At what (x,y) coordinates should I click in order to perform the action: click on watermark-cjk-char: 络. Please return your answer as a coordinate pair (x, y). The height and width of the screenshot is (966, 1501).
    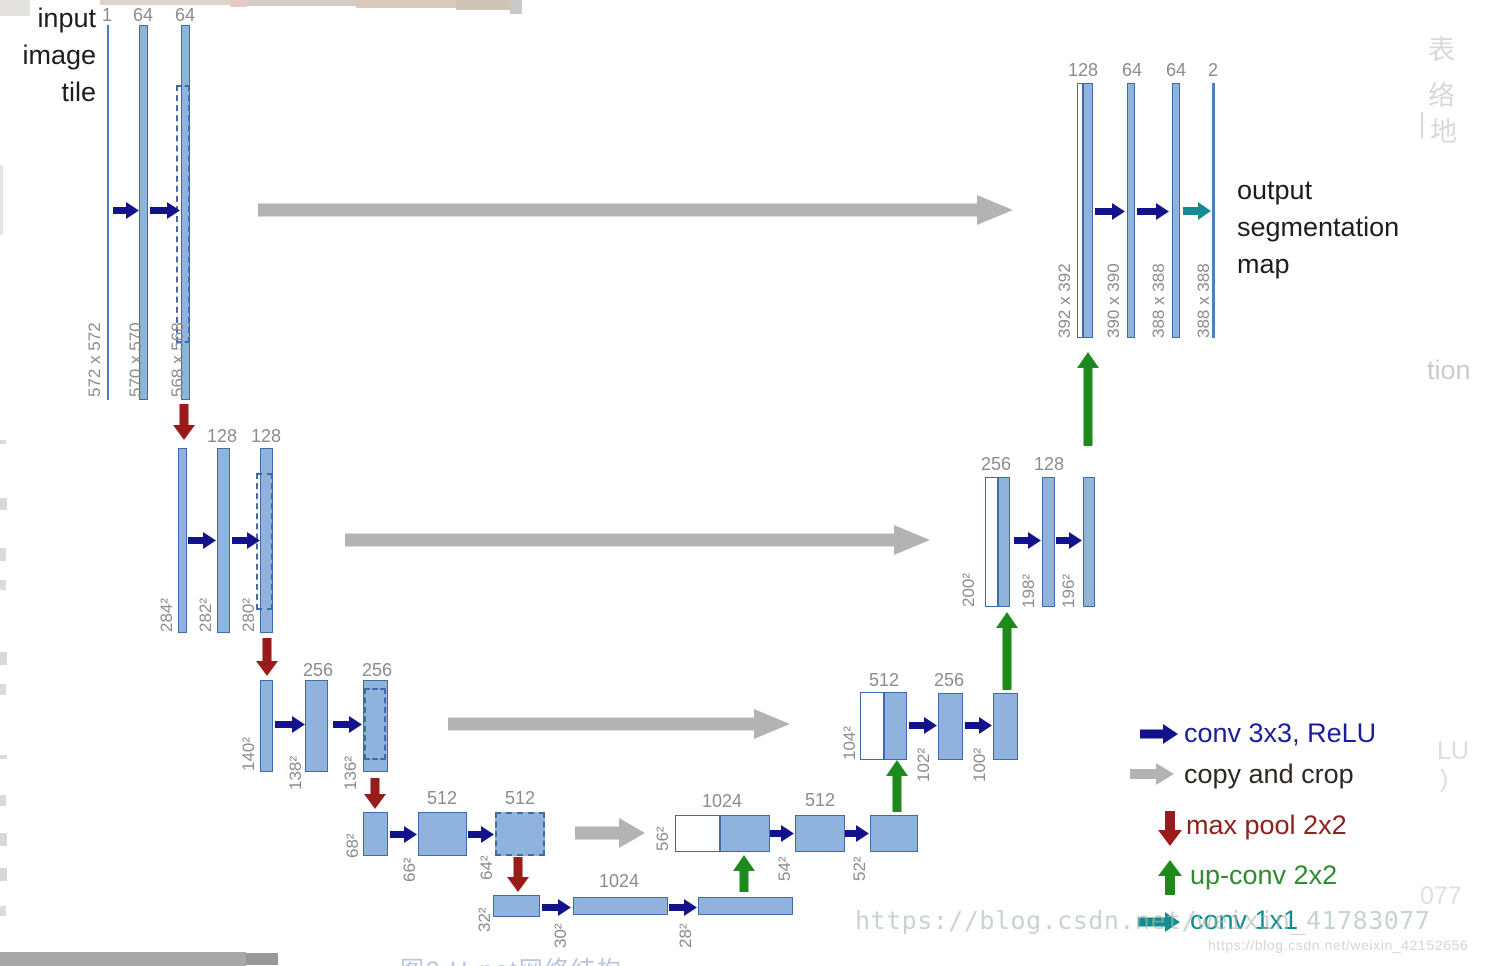
    Looking at the image, I should click on (1441, 96).